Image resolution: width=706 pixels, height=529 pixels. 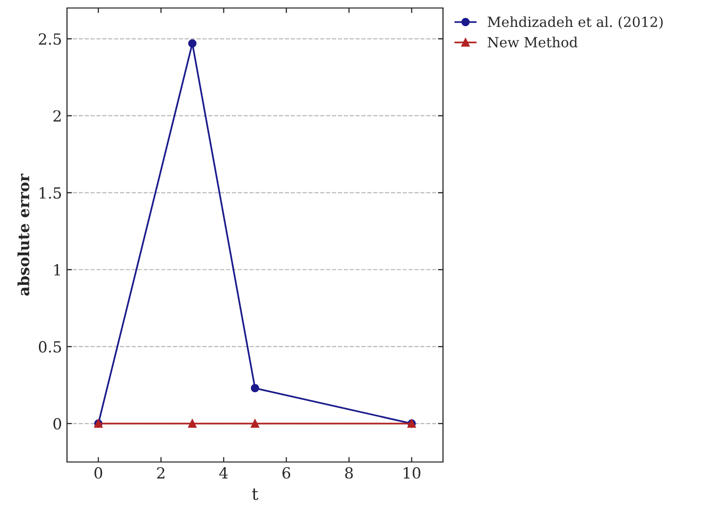 I want to click on x-tick-label: 6, so click(x=286, y=473).